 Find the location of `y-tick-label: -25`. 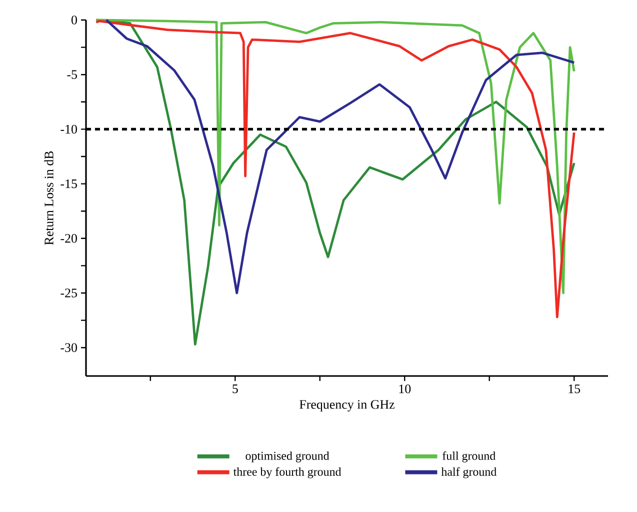

y-tick-label: -25 is located at coordinates (68, 293).